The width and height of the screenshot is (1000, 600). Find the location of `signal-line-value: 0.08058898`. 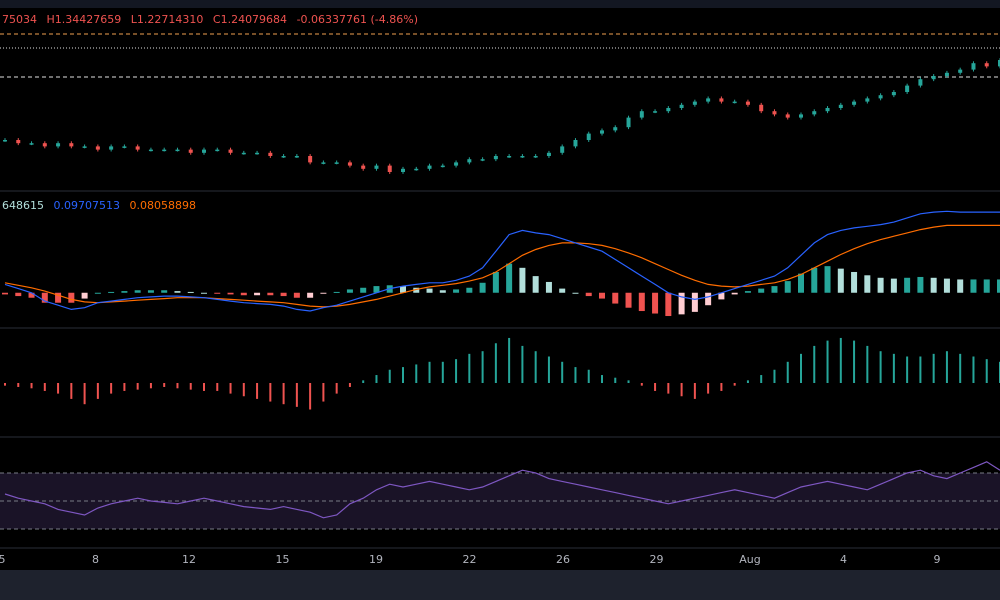

signal-line-value: 0.08058898 is located at coordinates (162, 205).